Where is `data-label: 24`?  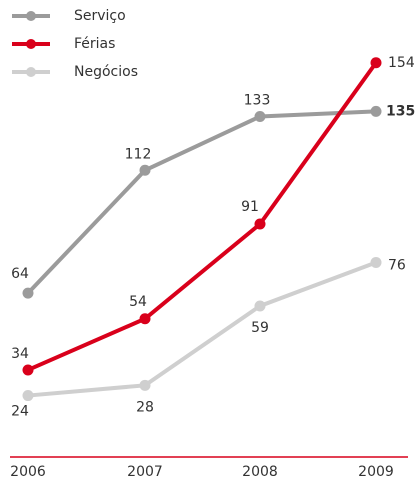
data-label: 24 is located at coordinates (20, 412).